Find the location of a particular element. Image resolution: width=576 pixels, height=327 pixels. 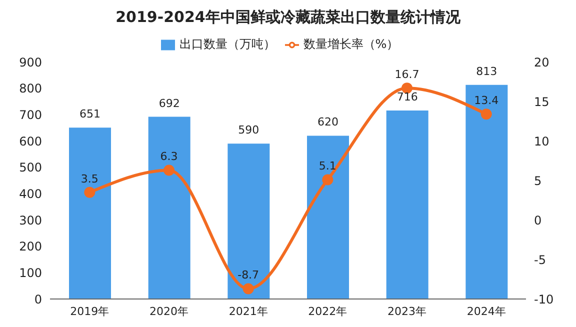

data-label: 13.4 is located at coordinates (486, 101).